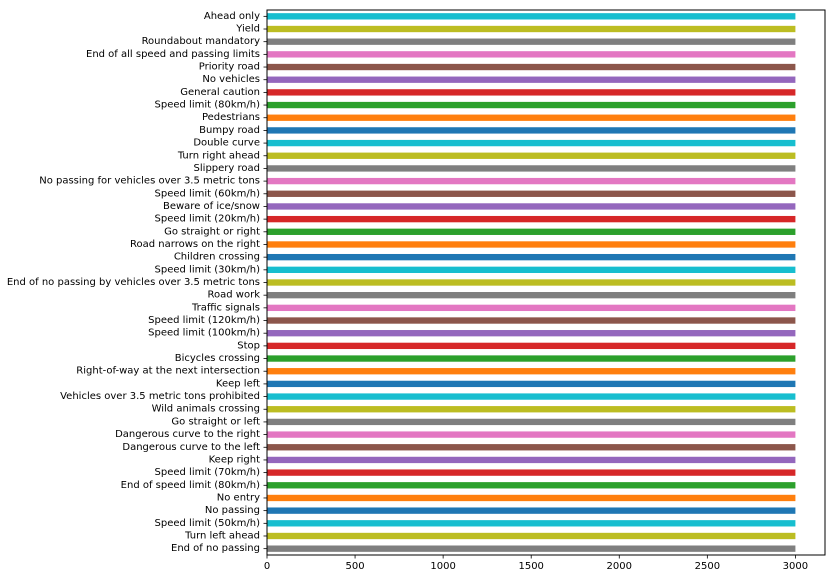 The image size is (835, 578). What do you see at coordinates (217, 257) in the screenshot?
I see `category-label: Children crossing` at bounding box center [217, 257].